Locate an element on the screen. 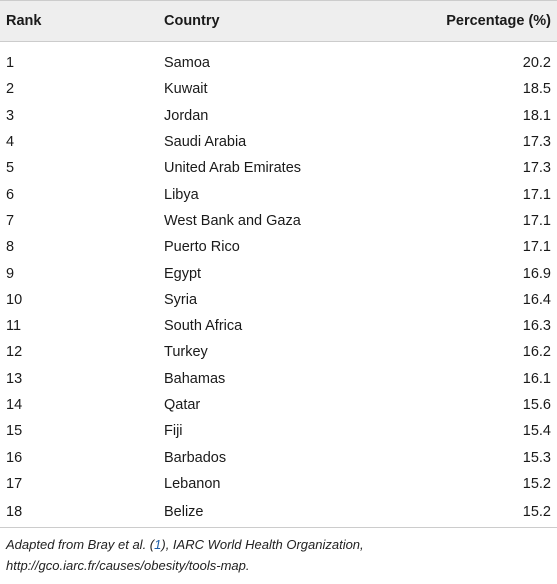  cell-rank: 6 is located at coordinates (10, 194).